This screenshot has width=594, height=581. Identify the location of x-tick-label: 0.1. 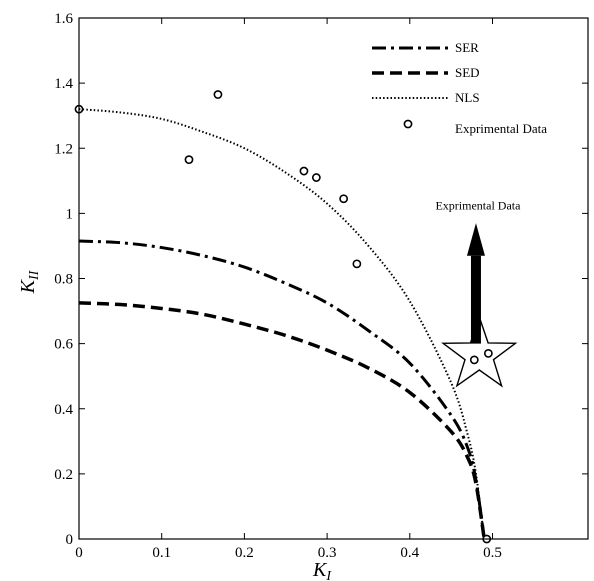
(161, 553).